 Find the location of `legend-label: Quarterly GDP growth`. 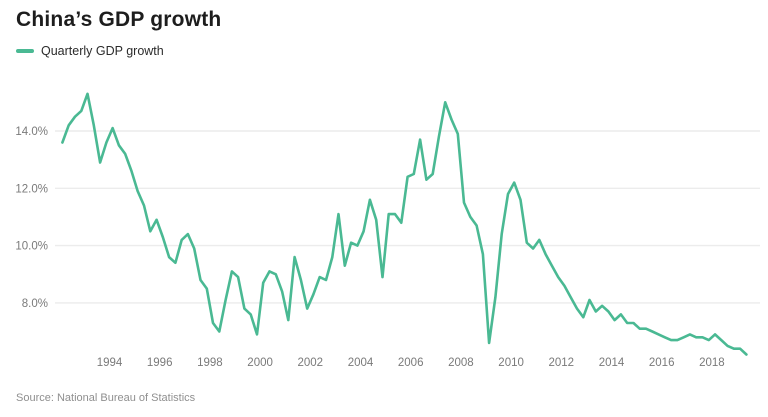

legend-label: Quarterly GDP growth is located at coordinates (102, 51).